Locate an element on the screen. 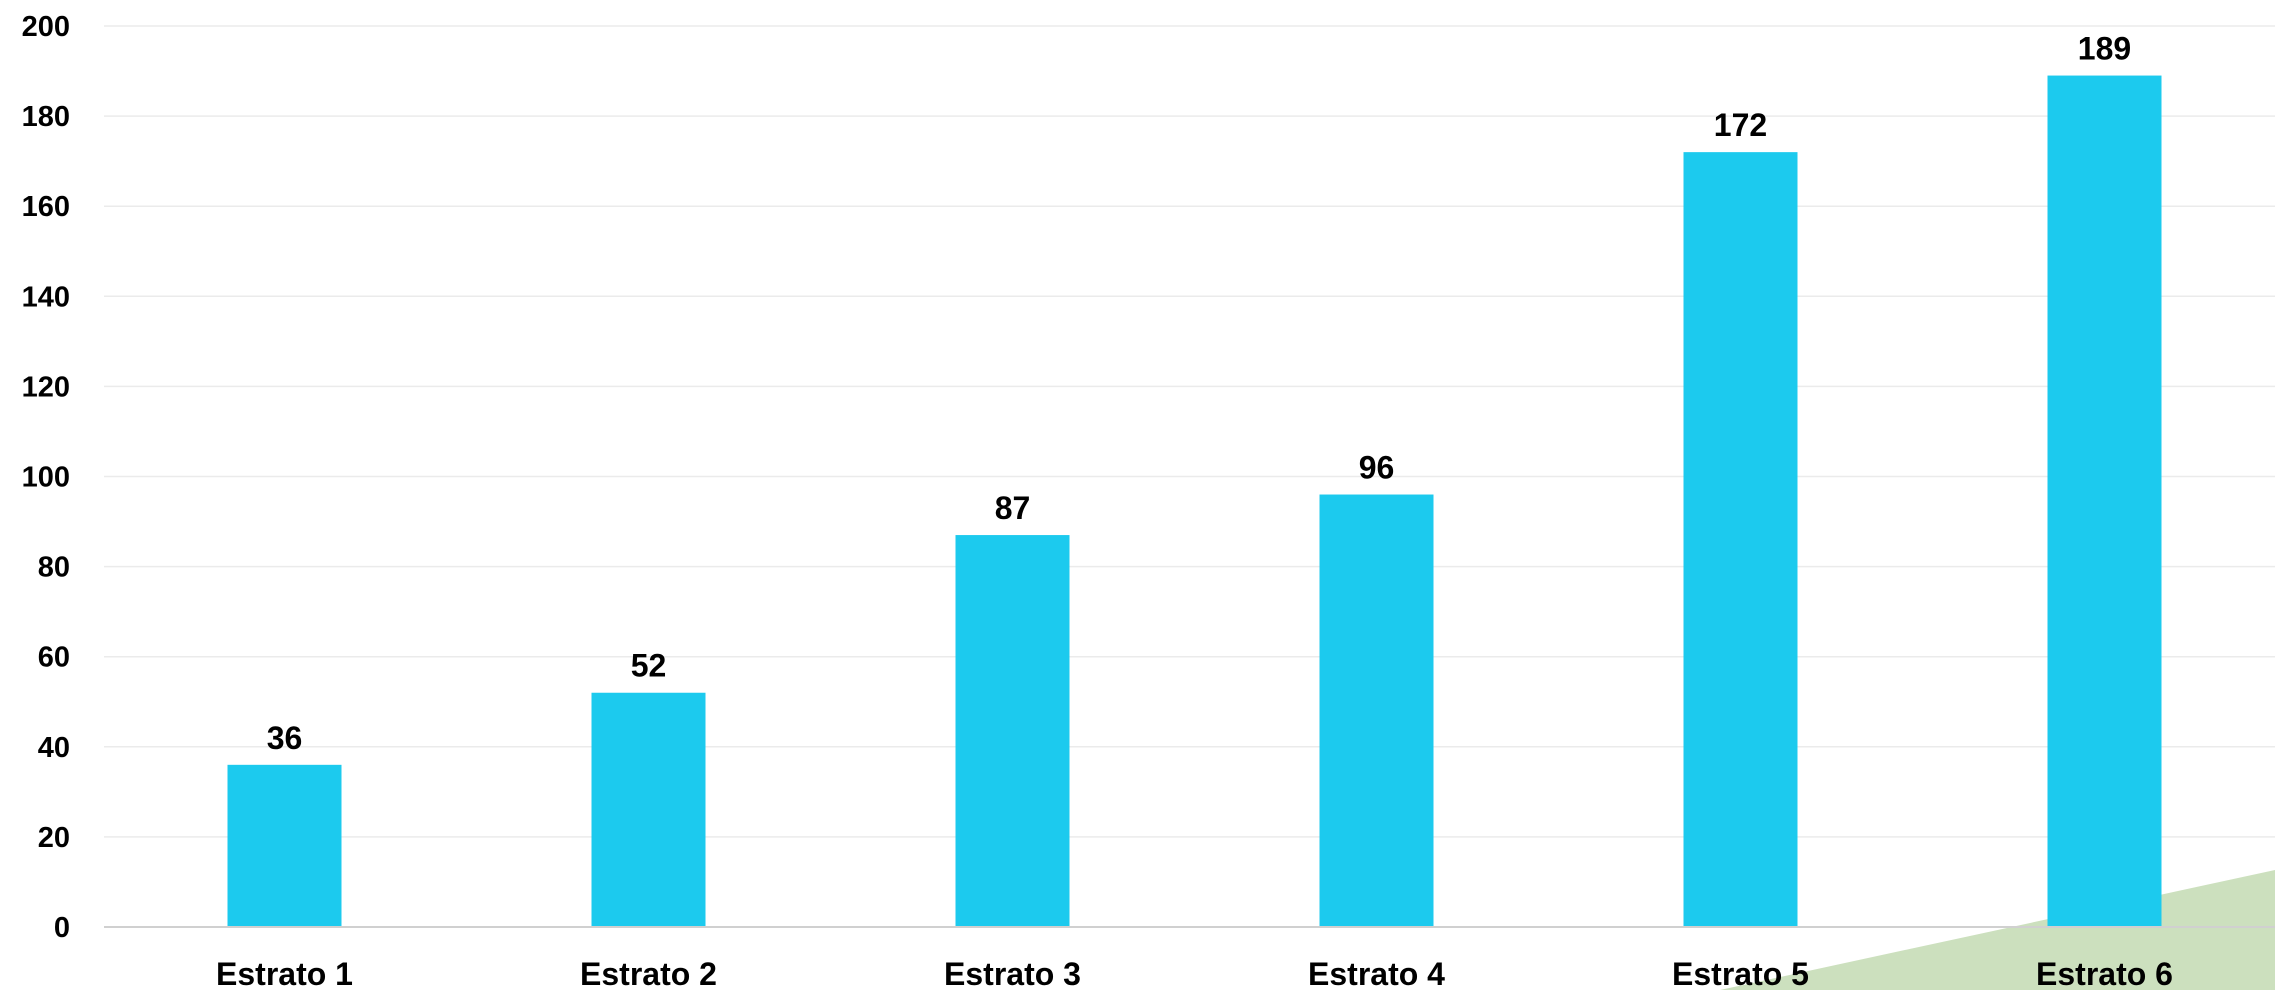 The width and height of the screenshot is (2275, 995). y-tick-label: 20 is located at coordinates (54, 838).